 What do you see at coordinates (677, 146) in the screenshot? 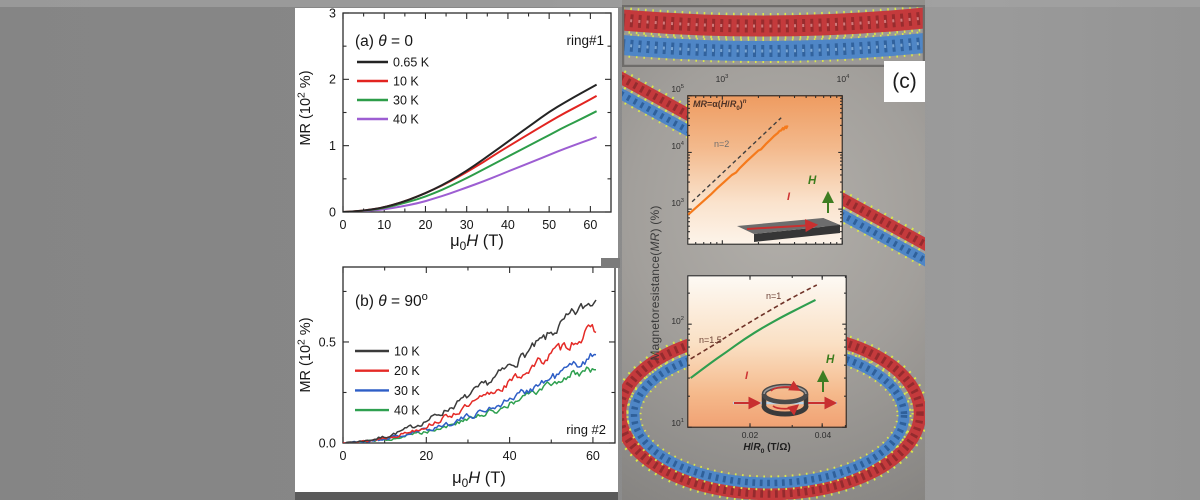
I see `c1-left-tick-1e4: 10⁴` at bounding box center [677, 146].